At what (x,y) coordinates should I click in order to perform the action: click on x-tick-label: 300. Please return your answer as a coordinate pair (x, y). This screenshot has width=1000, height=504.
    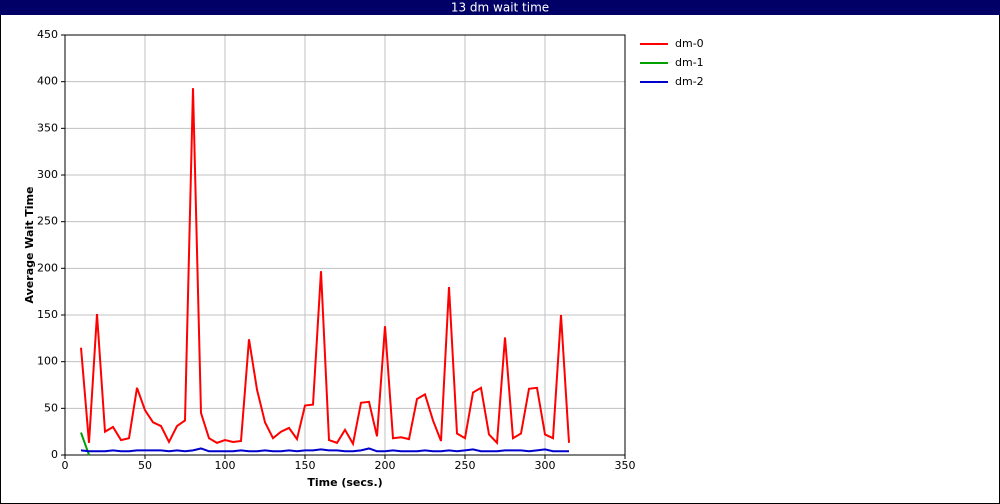
    Looking at the image, I should click on (545, 465).